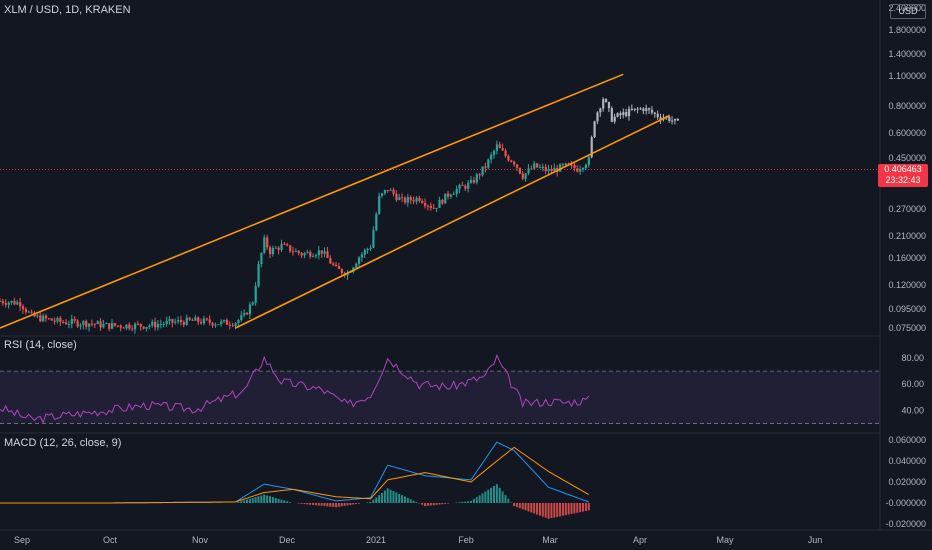 The width and height of the screenshot is (932, 550). What do you see at coordinates (907, 133) in the screenshot?
I see `price-tick-label: 0.600000` at bounding box center [907, 133].